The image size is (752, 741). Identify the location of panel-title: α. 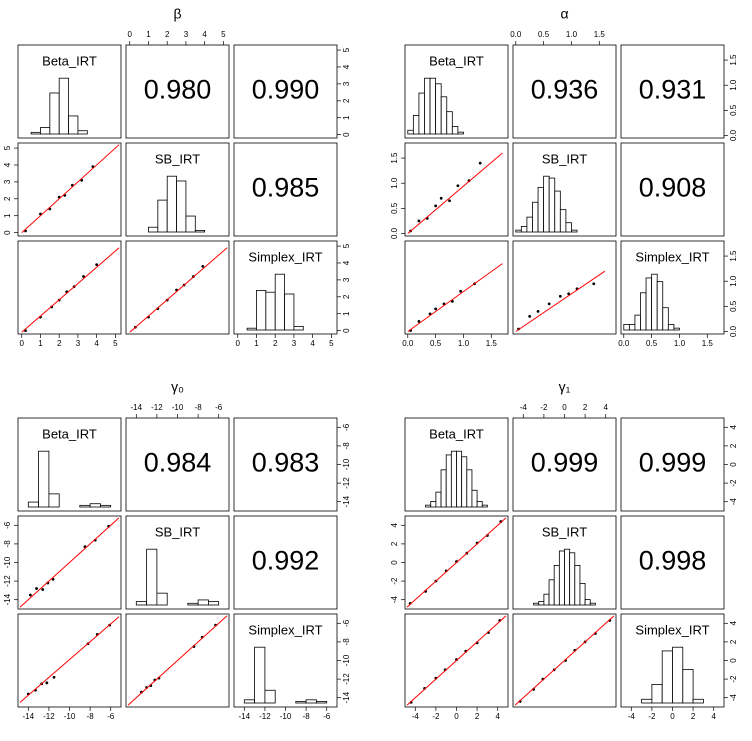
(564, 14).